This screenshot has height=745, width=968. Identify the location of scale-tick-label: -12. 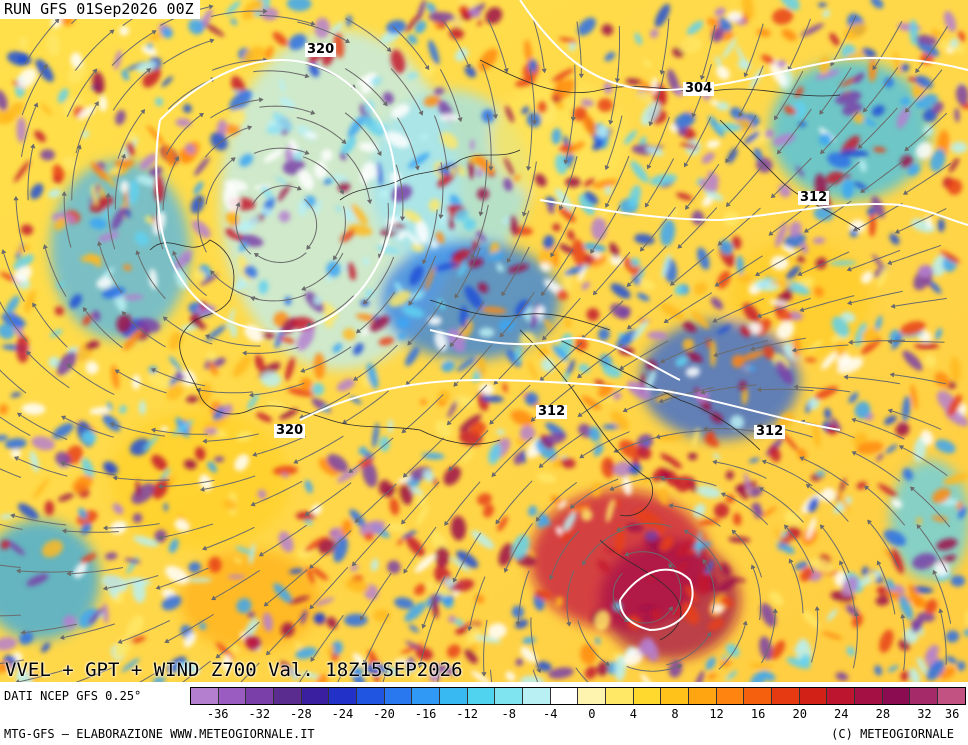
(467, 714).